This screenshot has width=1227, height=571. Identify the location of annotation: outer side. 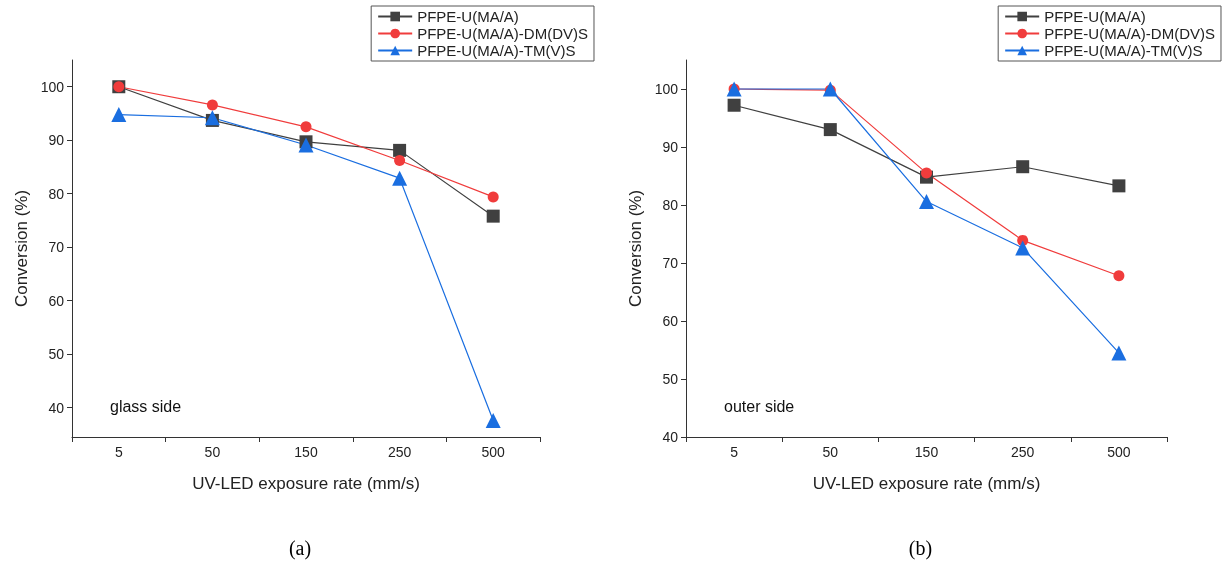
(759, 406).